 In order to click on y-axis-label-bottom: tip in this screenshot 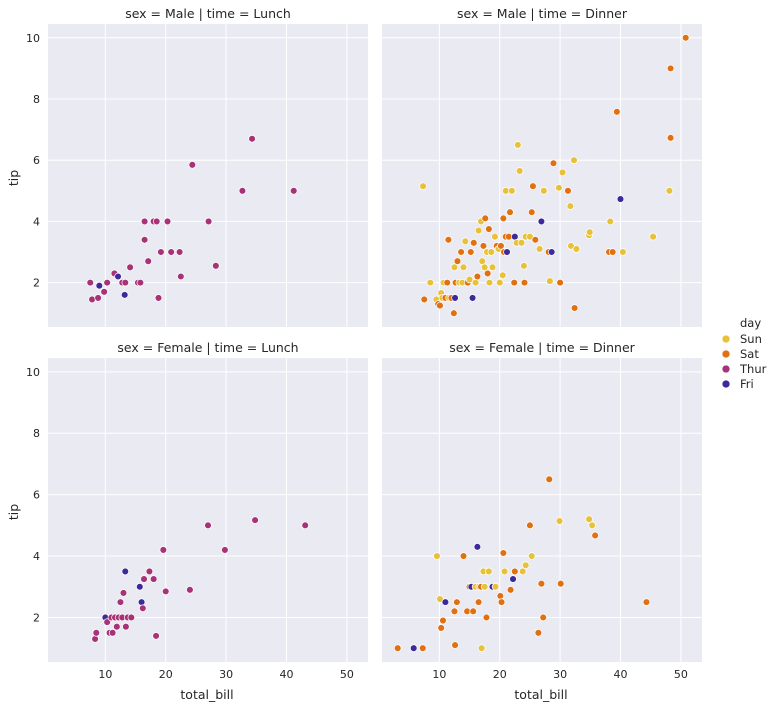, I will do `click(13, 512)`.